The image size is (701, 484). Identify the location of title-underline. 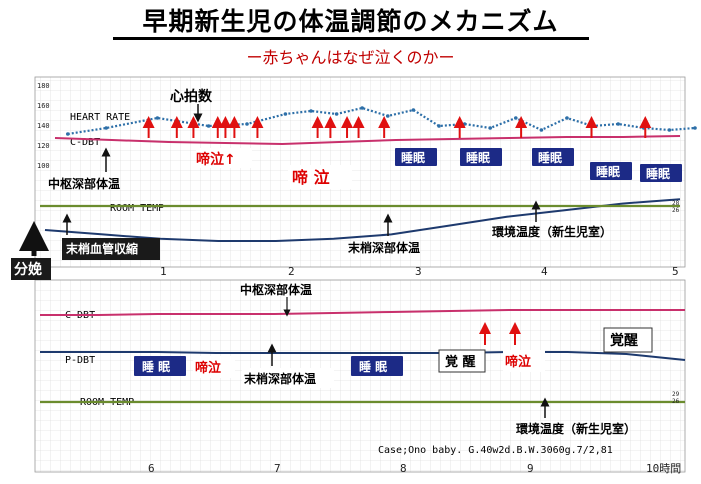
(351, 38).